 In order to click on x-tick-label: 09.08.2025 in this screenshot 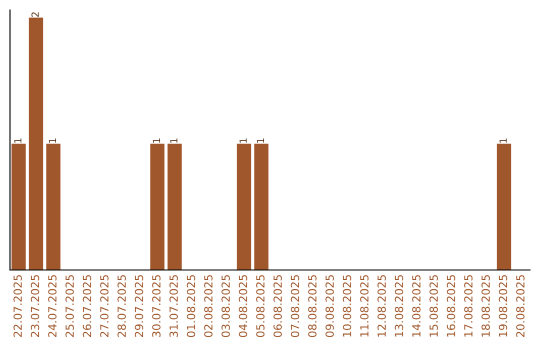, I will do `click(329, 306)`.